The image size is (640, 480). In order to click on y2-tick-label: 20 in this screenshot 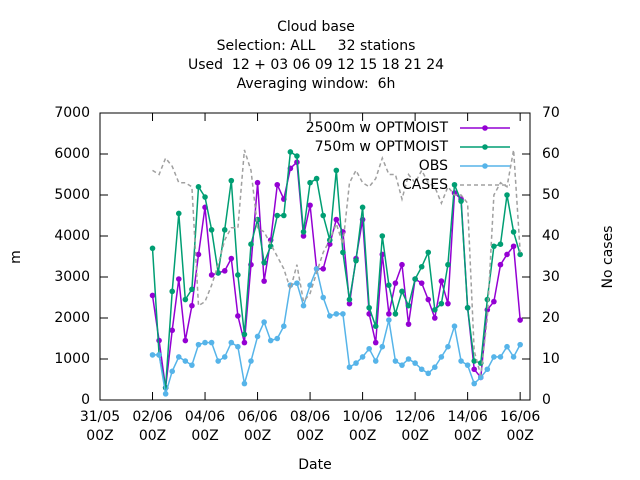, I will do `click(551, 318)`.